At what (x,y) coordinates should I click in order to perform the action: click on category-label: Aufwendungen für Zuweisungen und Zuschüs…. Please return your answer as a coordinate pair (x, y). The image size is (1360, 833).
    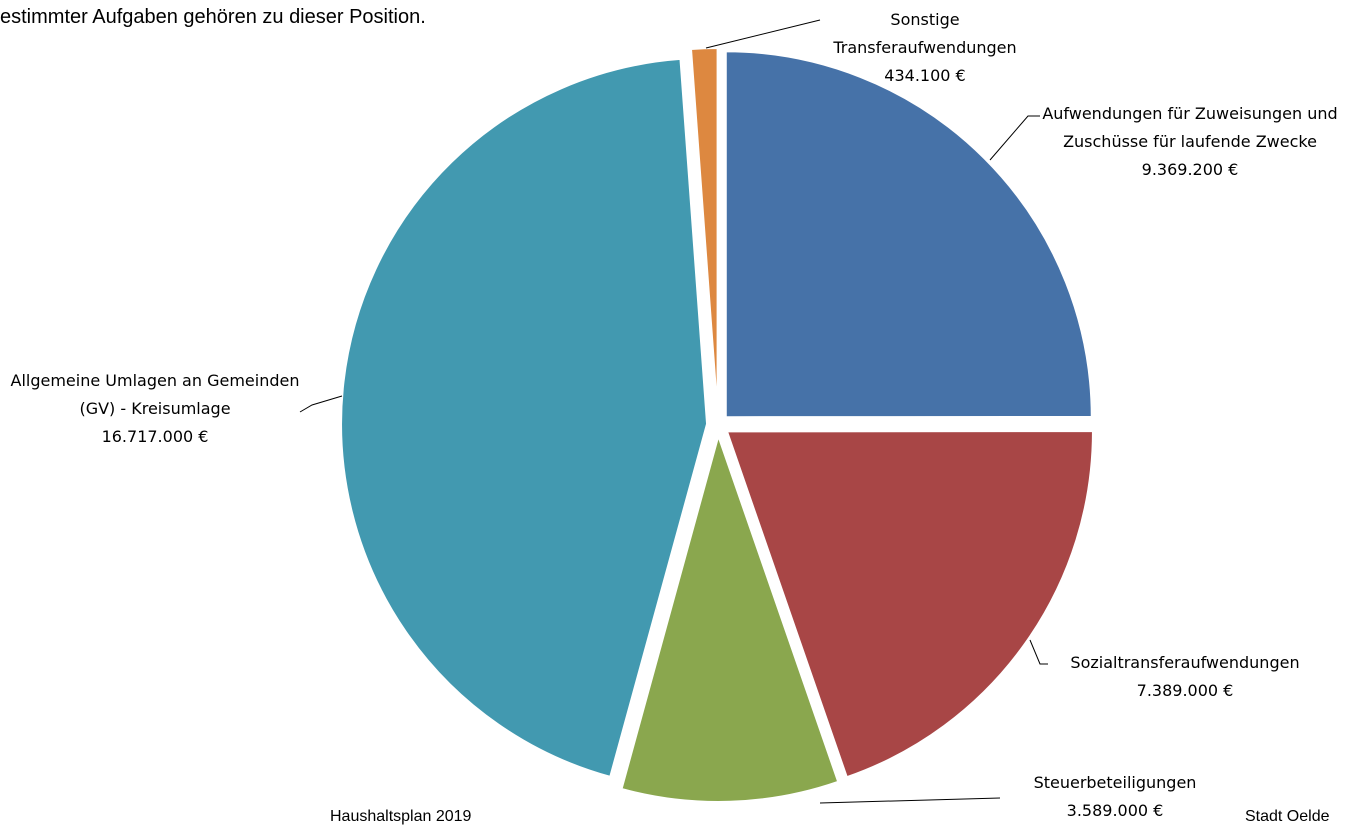
    Looking at the image, I should click on (1190, 127).